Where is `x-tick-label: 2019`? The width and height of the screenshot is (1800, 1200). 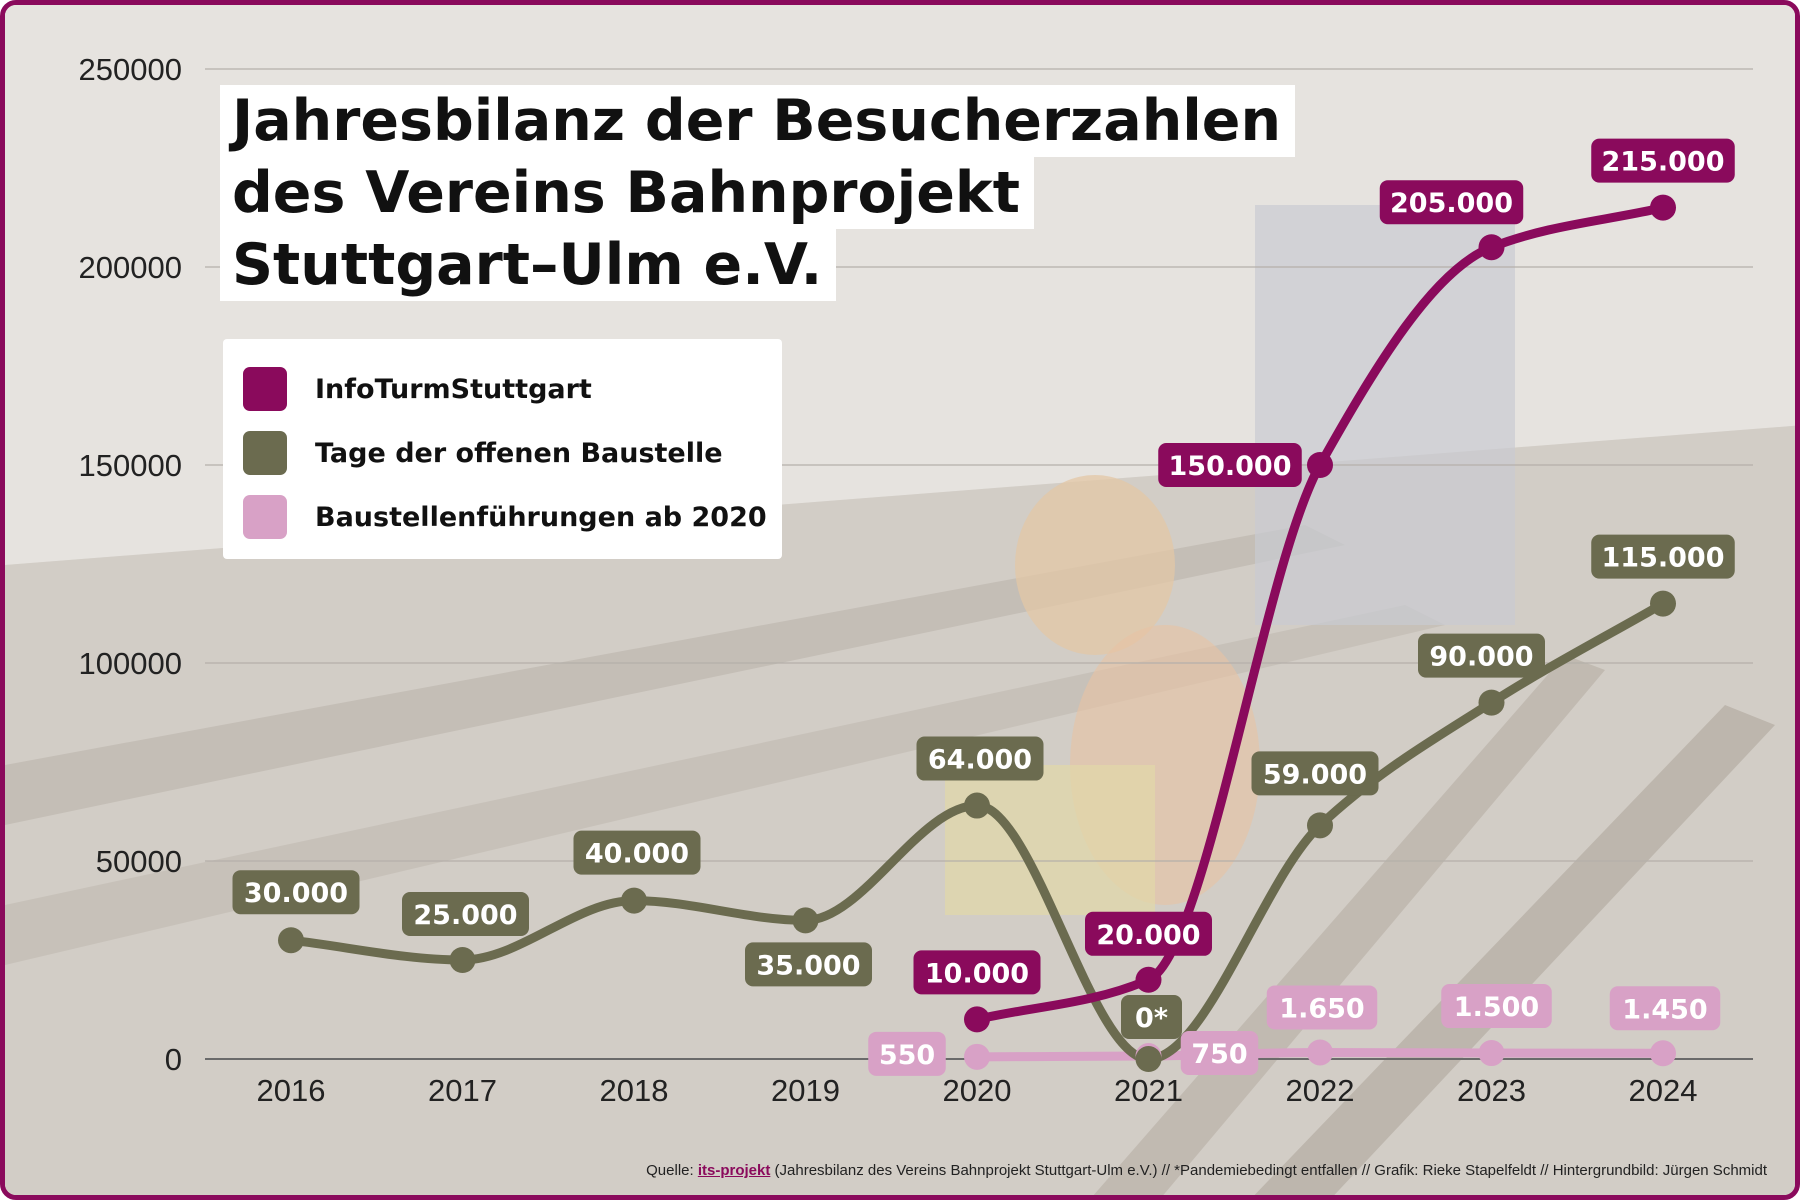 x-tick-label: 2019 is located at coordinates (805, 1090).